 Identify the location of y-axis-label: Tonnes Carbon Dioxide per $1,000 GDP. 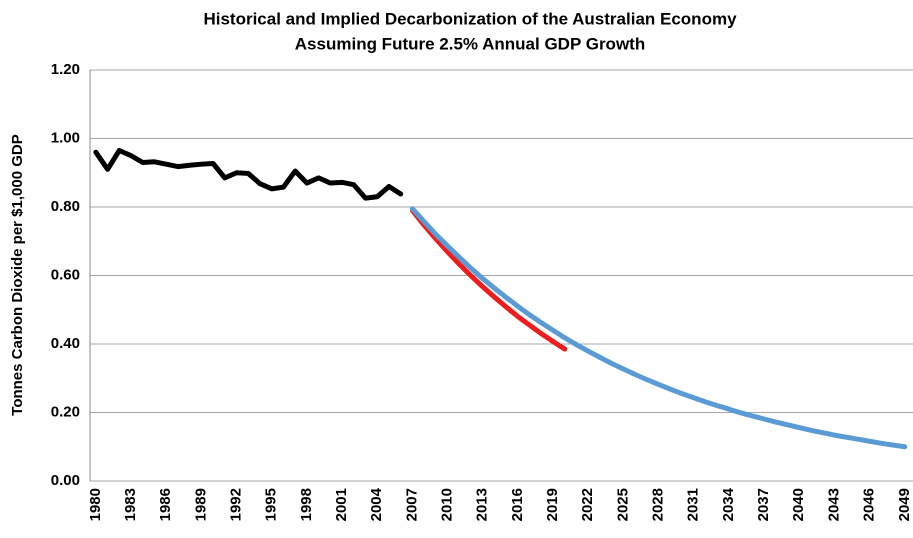
(17, 274).